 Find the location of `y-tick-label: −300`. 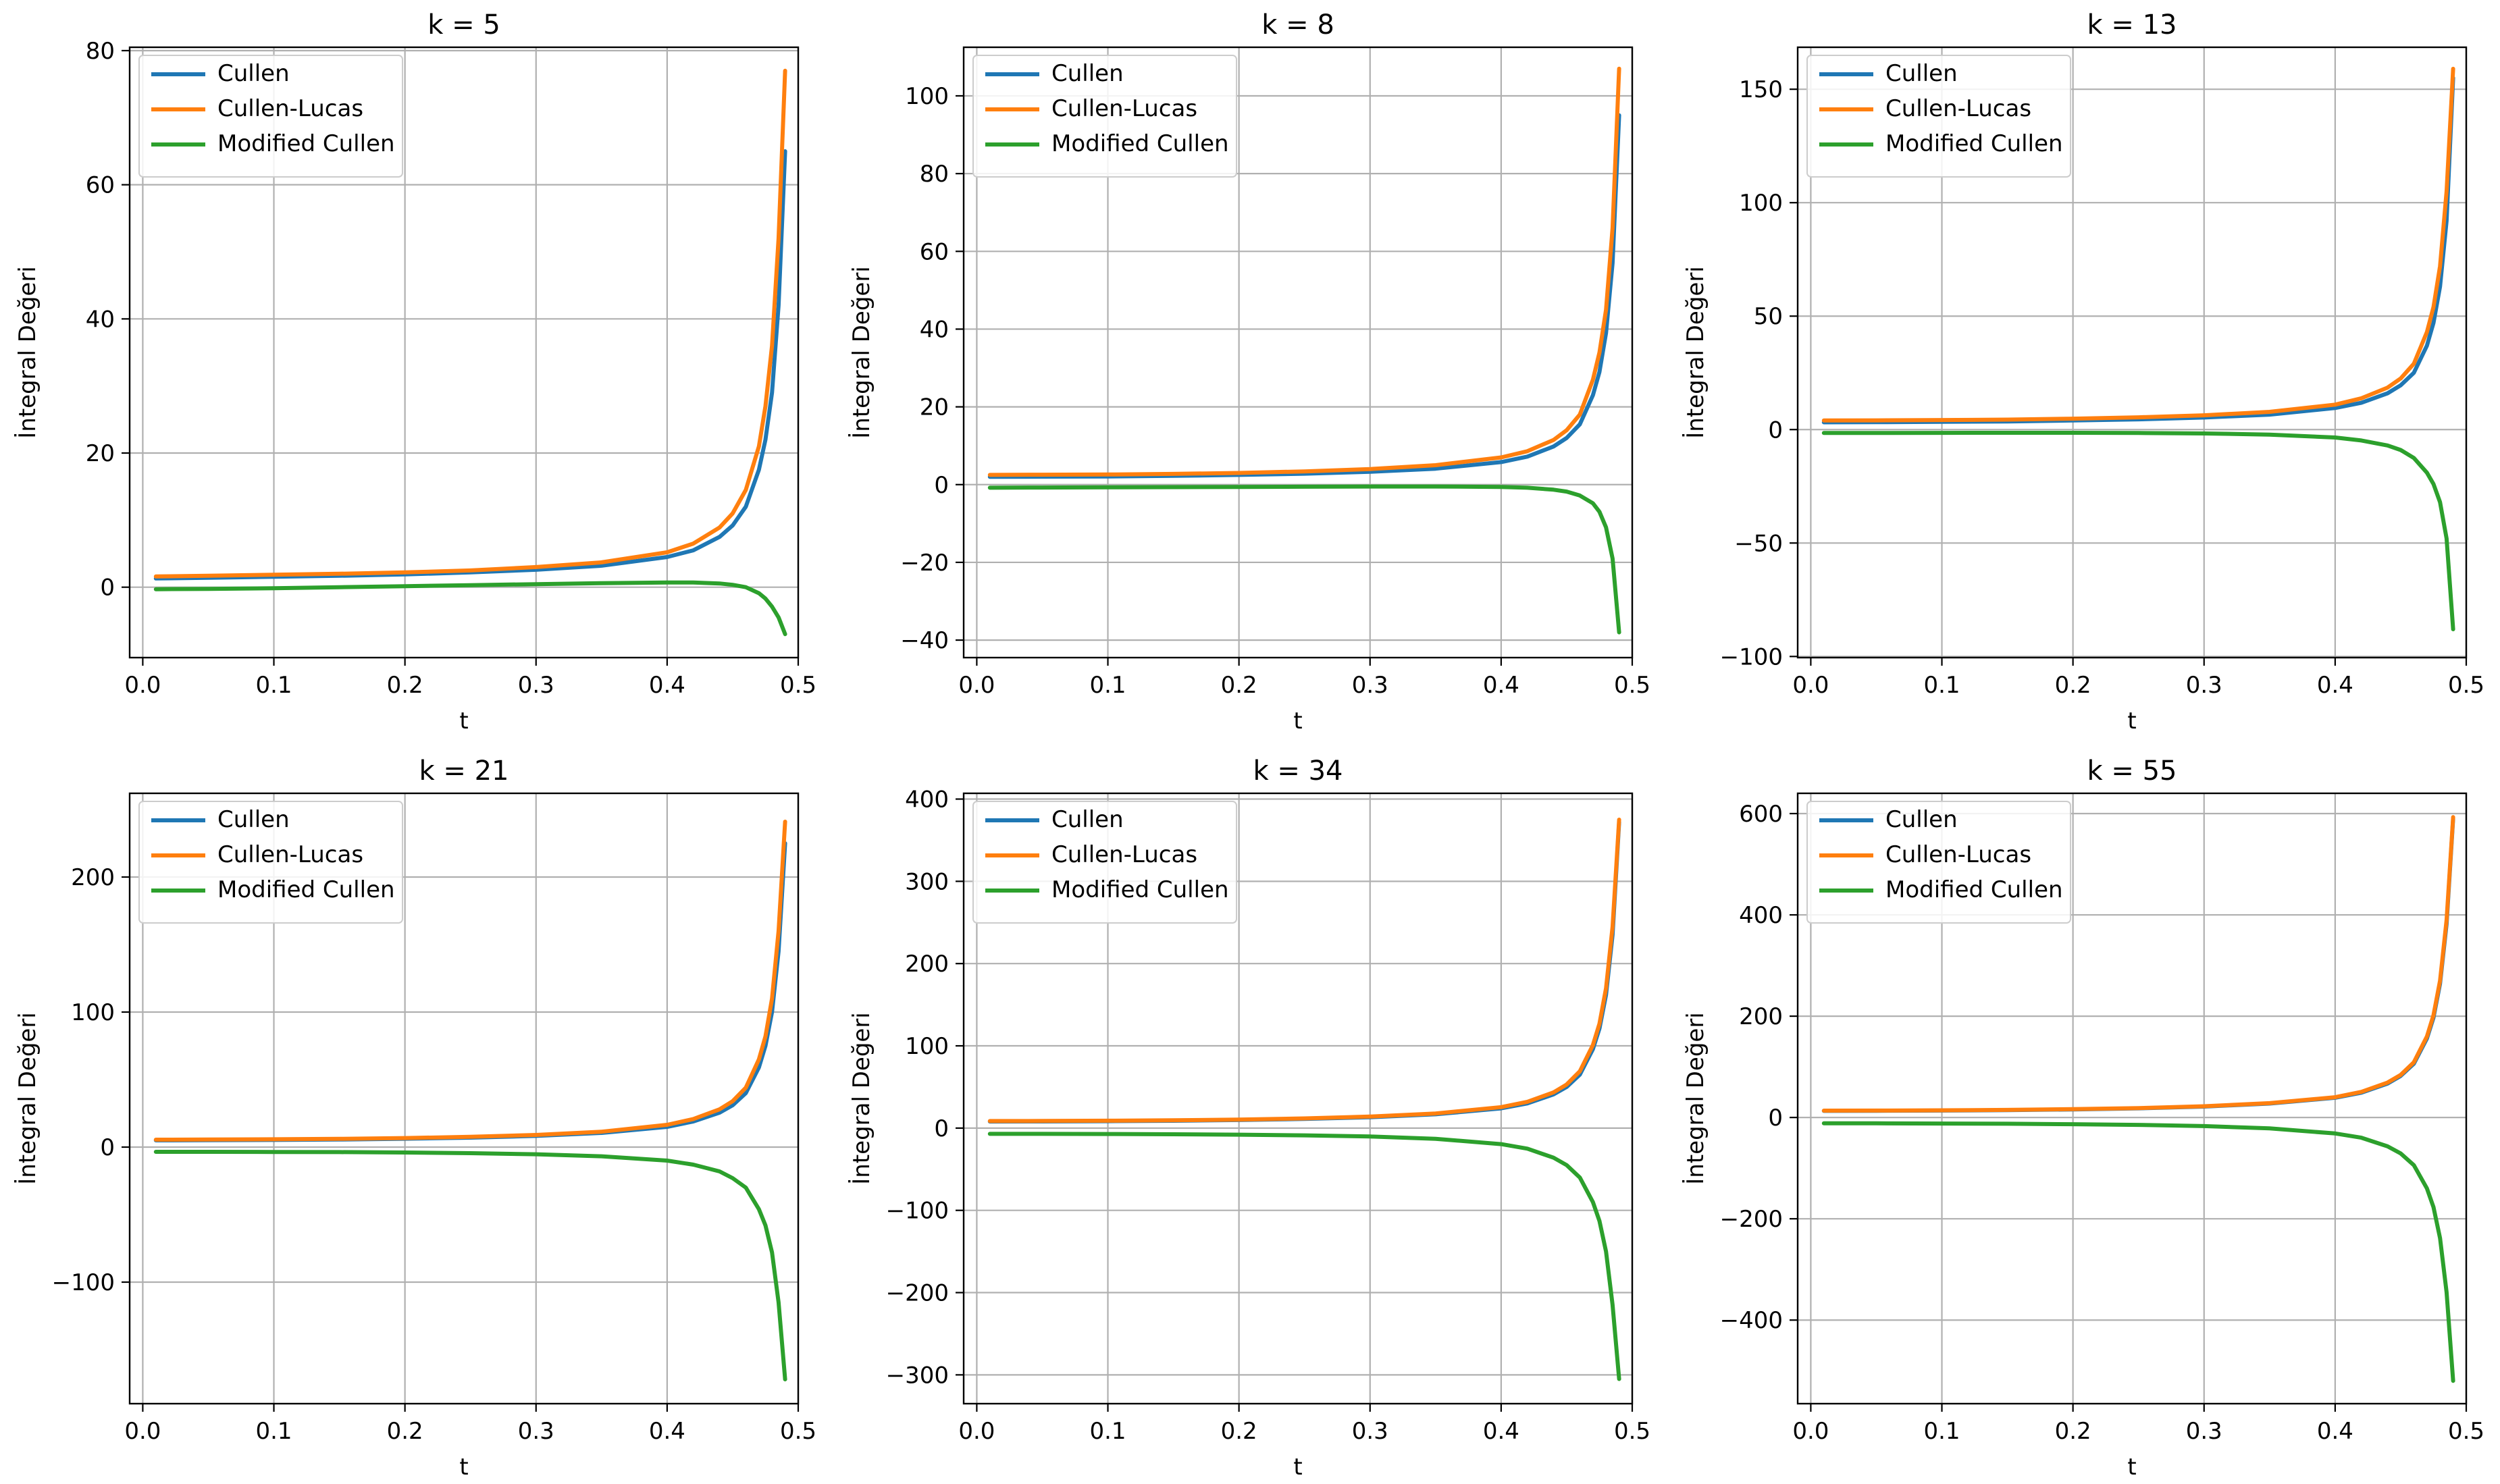

y-tick-label: −300 is located at coordinates (917, 1375).